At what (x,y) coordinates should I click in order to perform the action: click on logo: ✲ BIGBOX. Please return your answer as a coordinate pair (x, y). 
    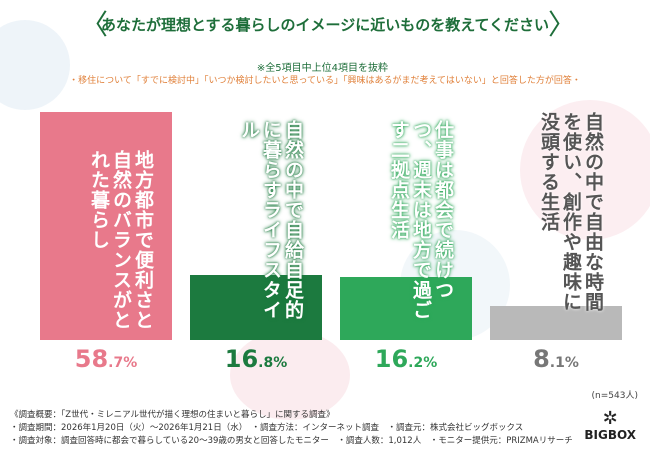
    Looking at the image, I should click on (610, 425).